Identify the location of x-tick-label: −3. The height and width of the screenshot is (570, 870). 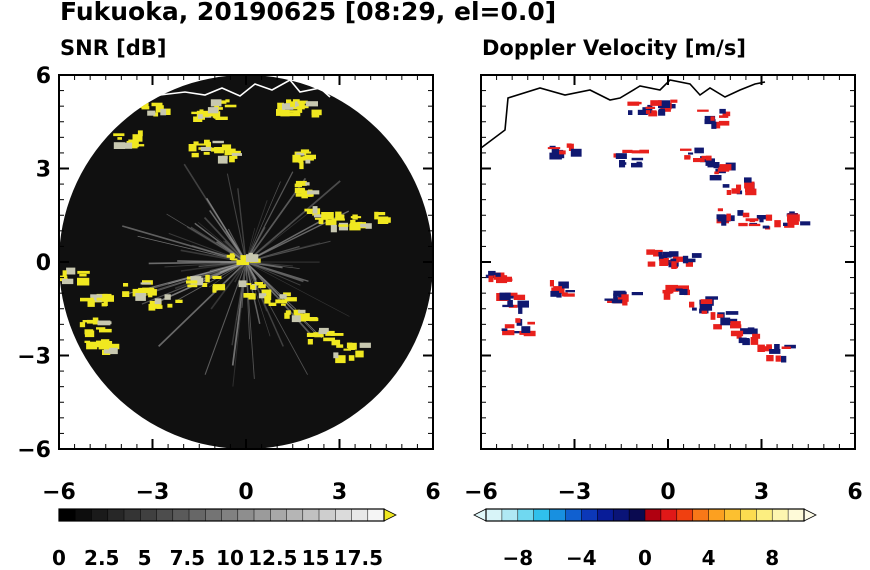
(575, 492).